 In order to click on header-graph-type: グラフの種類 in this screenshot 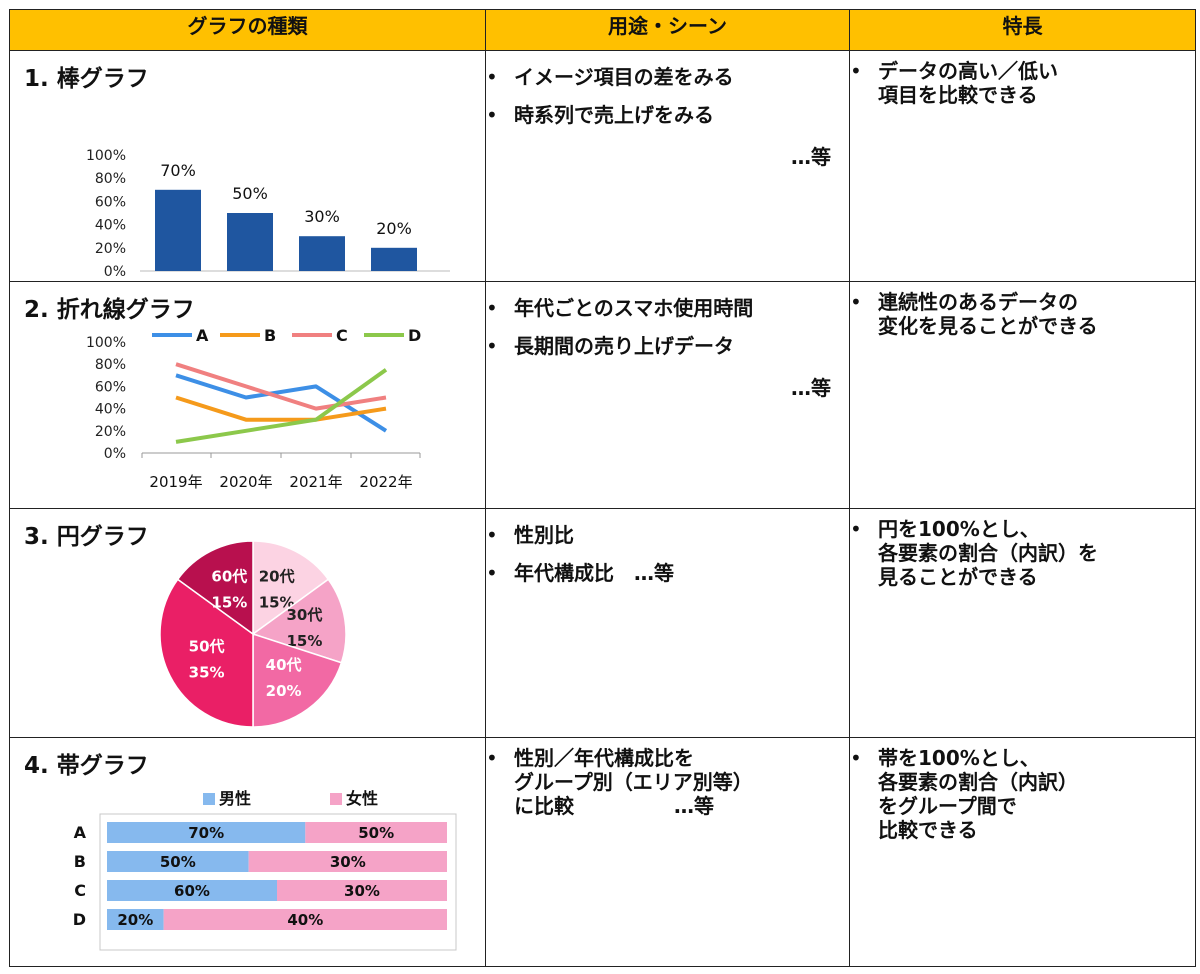, I will do `click(247, 30)`.